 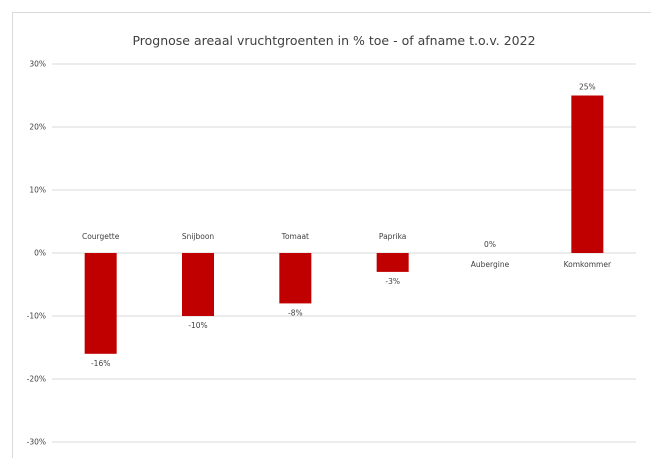 What do you see at coordinates (101, 236) in the screenshot?
I see `category-label: Courgette` at bounding box center [101, 236].